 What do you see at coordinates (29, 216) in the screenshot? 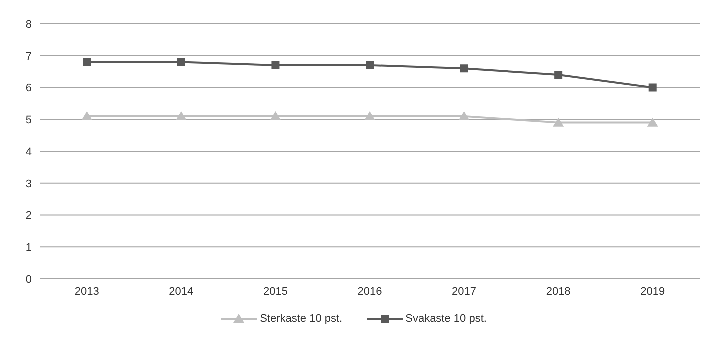
I see `y-tick-label: 2` at bounding box center [29, 216].